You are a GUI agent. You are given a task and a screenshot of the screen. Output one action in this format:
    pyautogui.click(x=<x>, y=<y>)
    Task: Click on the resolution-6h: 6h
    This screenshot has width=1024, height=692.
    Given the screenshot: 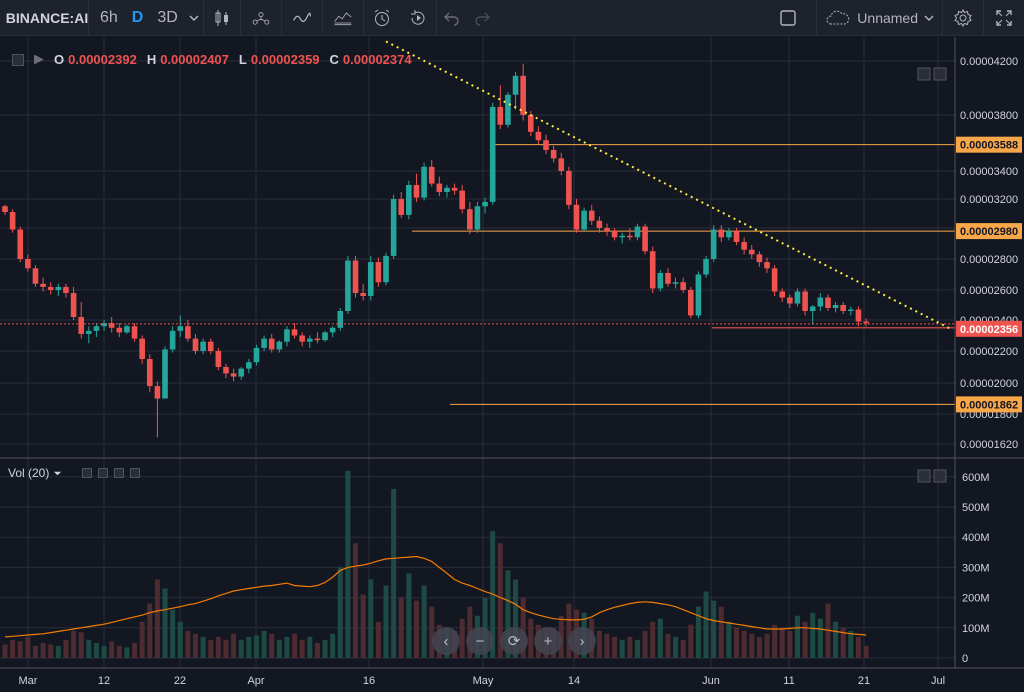 What is the action you would take?
    pyautogui.click(x=109, y=17)
    